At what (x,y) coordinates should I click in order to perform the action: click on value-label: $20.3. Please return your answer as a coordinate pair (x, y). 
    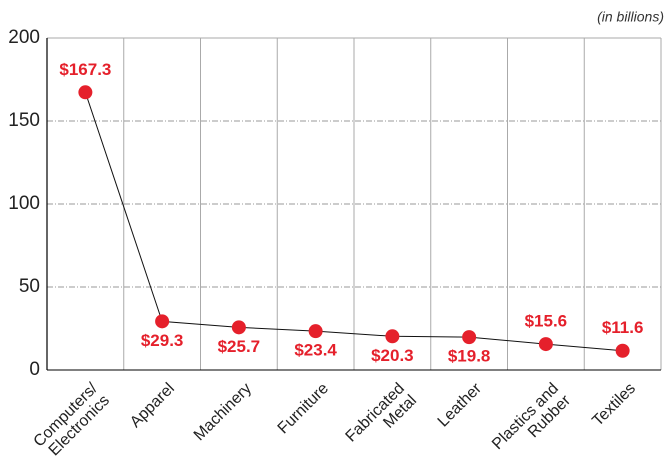
    Looking at the image, I should click on (392, 355).